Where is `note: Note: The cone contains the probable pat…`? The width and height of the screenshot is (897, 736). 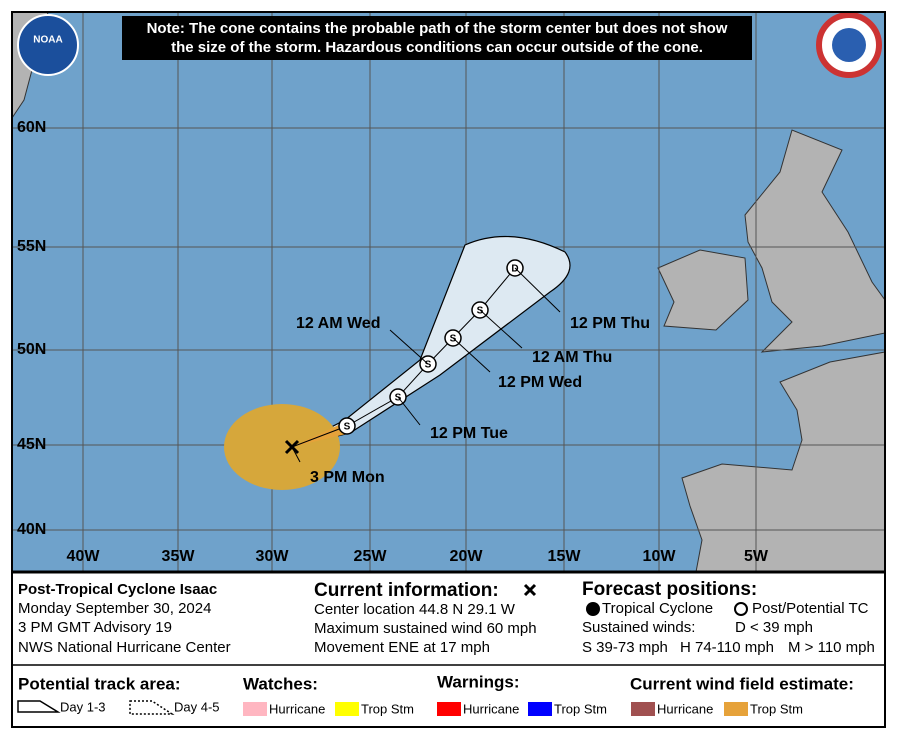 note: Note: The cone contains the probable pat… is located at coordinates (437, 28).